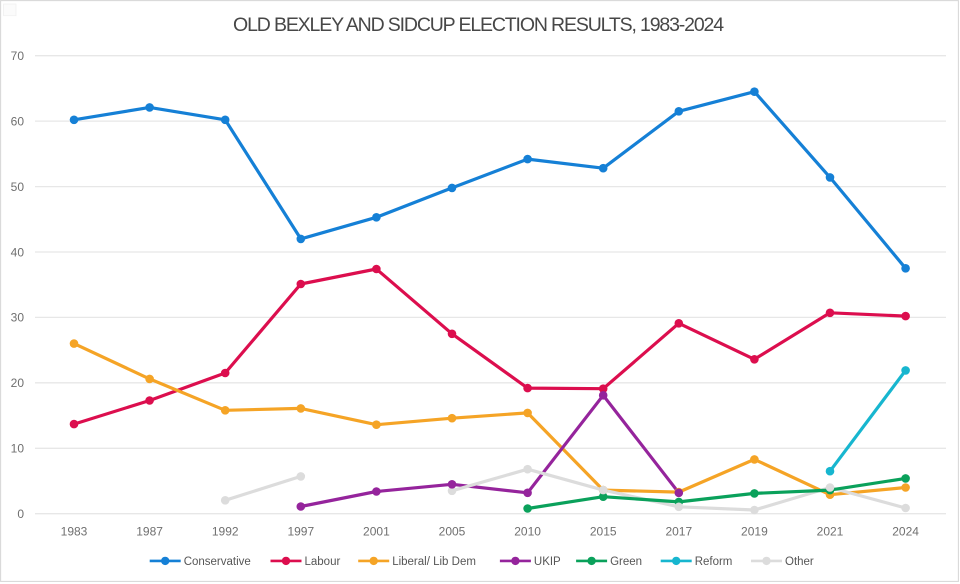  Describe the element at coordinates (678, 532) in the screenshot. I see `svg-text: 2017` at that location.